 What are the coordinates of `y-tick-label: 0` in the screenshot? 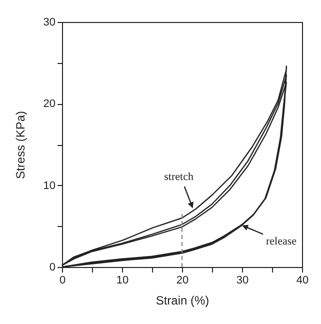 It's located at (52, 268).